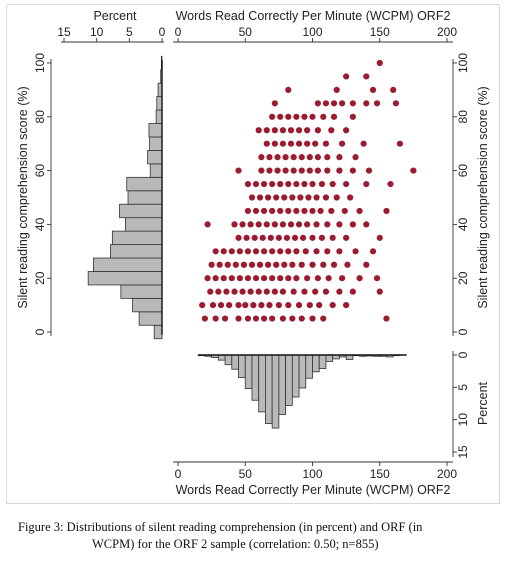  What do you see at coordinates (483, 197) in the screenshot?
I see `right-y-axis-title: Silent reading comprehension score (%)` at bounding box center [483, 197].